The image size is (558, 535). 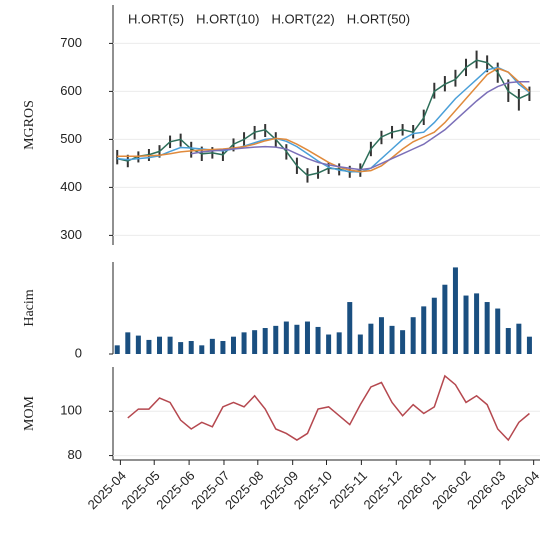 What do you see at coordinates (520, 490) in the screenshot?
I see `x-tick-label: 2026-04` at bounding box center [520, 490].